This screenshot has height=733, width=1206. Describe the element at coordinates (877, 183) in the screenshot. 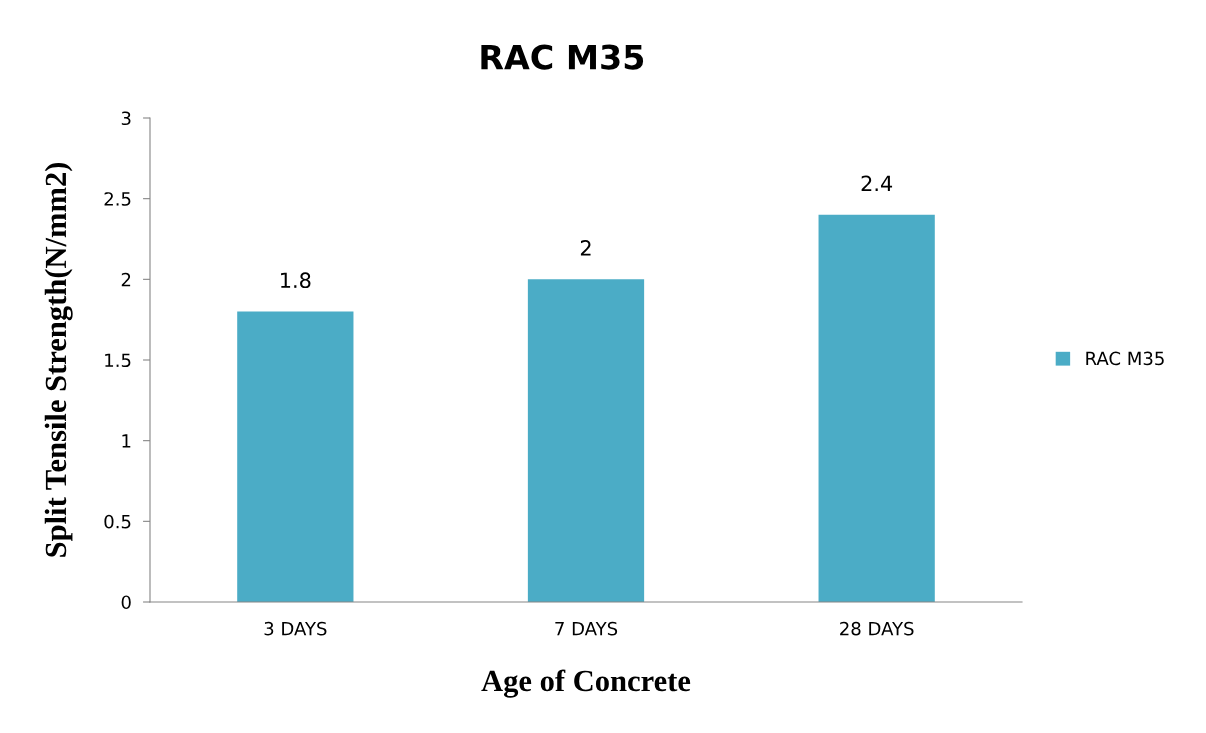

I see `data-label: 2.4` at that location.